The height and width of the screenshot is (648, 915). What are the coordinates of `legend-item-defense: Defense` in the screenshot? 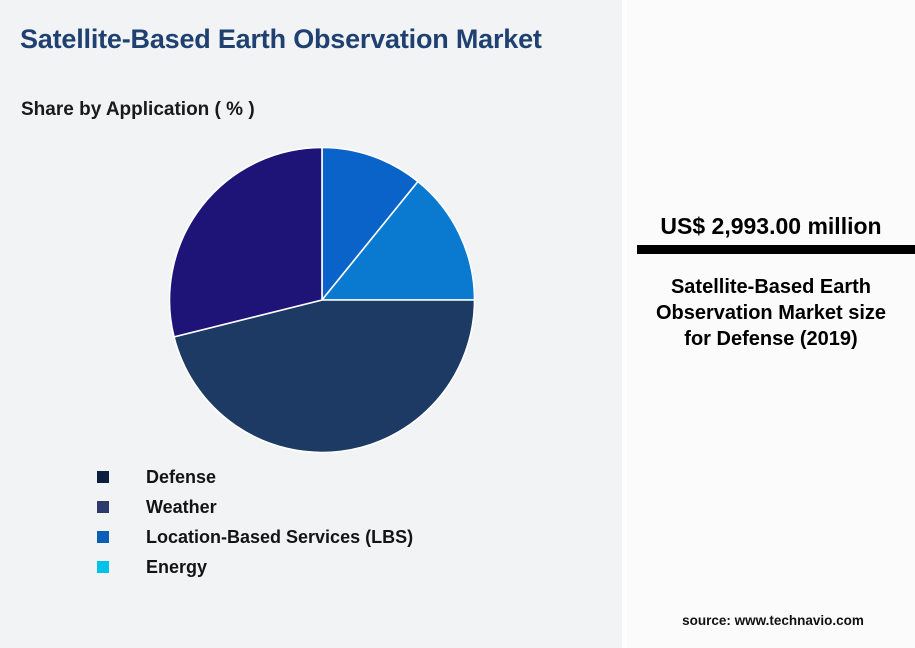 It's located at (255, 477).